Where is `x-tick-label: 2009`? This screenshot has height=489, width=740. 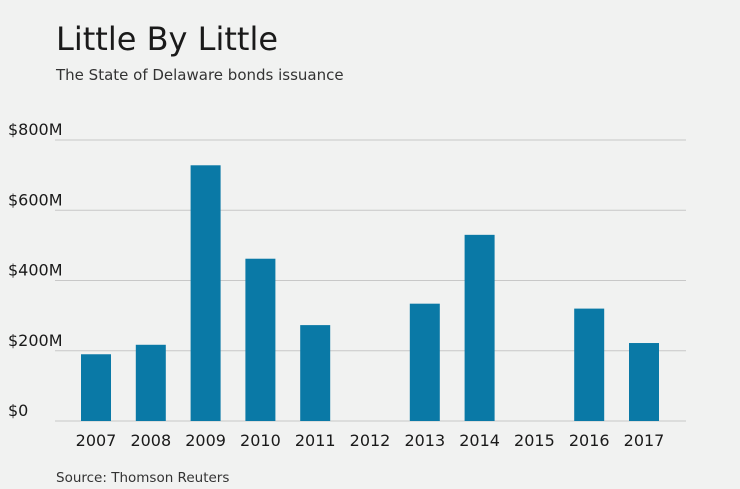
x-tick-label: 2009 is located at coordinates (205, 440).